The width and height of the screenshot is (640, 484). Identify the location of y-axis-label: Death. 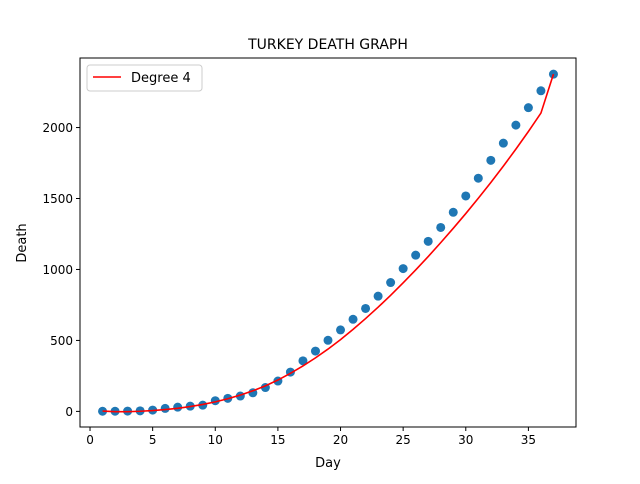
(22, 242).